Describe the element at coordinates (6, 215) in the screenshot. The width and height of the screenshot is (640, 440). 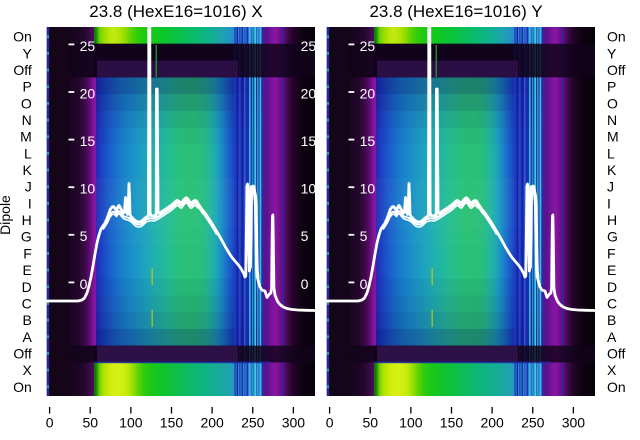
I see `svg-text: Dipole` at that location.